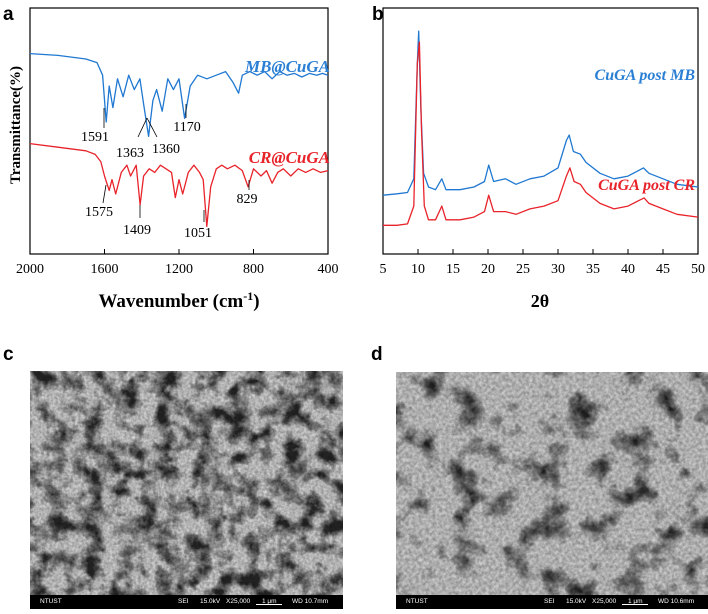 This screenshot has width=708, height=614. What do you see at coordinates (604, 601) in the screenshot?
I see `sem-mag-d: X25,000` at bounding box center [604, 601].